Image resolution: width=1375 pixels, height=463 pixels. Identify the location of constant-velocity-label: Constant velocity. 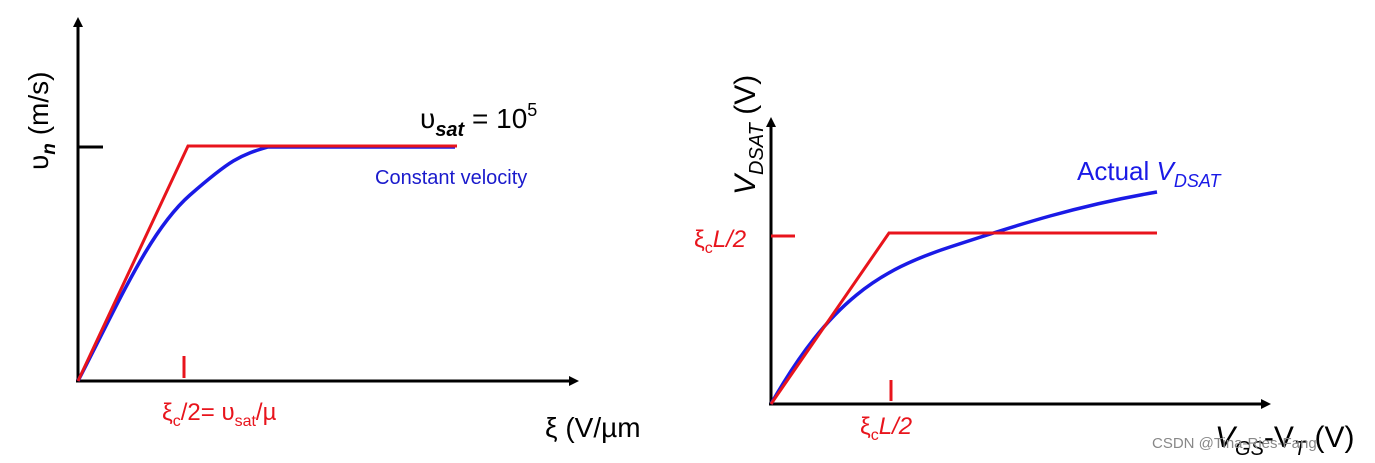
(451, 178).